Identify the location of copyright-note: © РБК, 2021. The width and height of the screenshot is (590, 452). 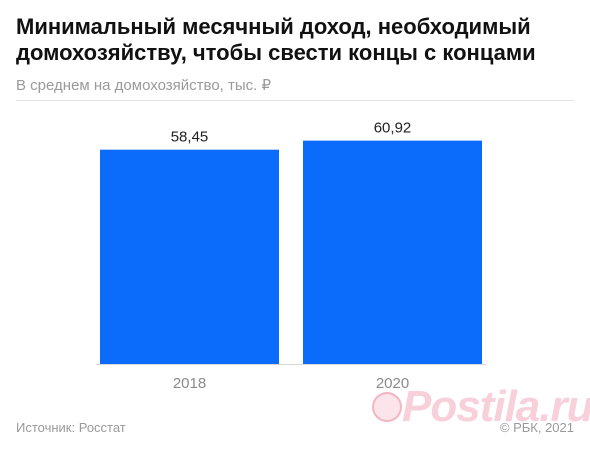
(536, 427).